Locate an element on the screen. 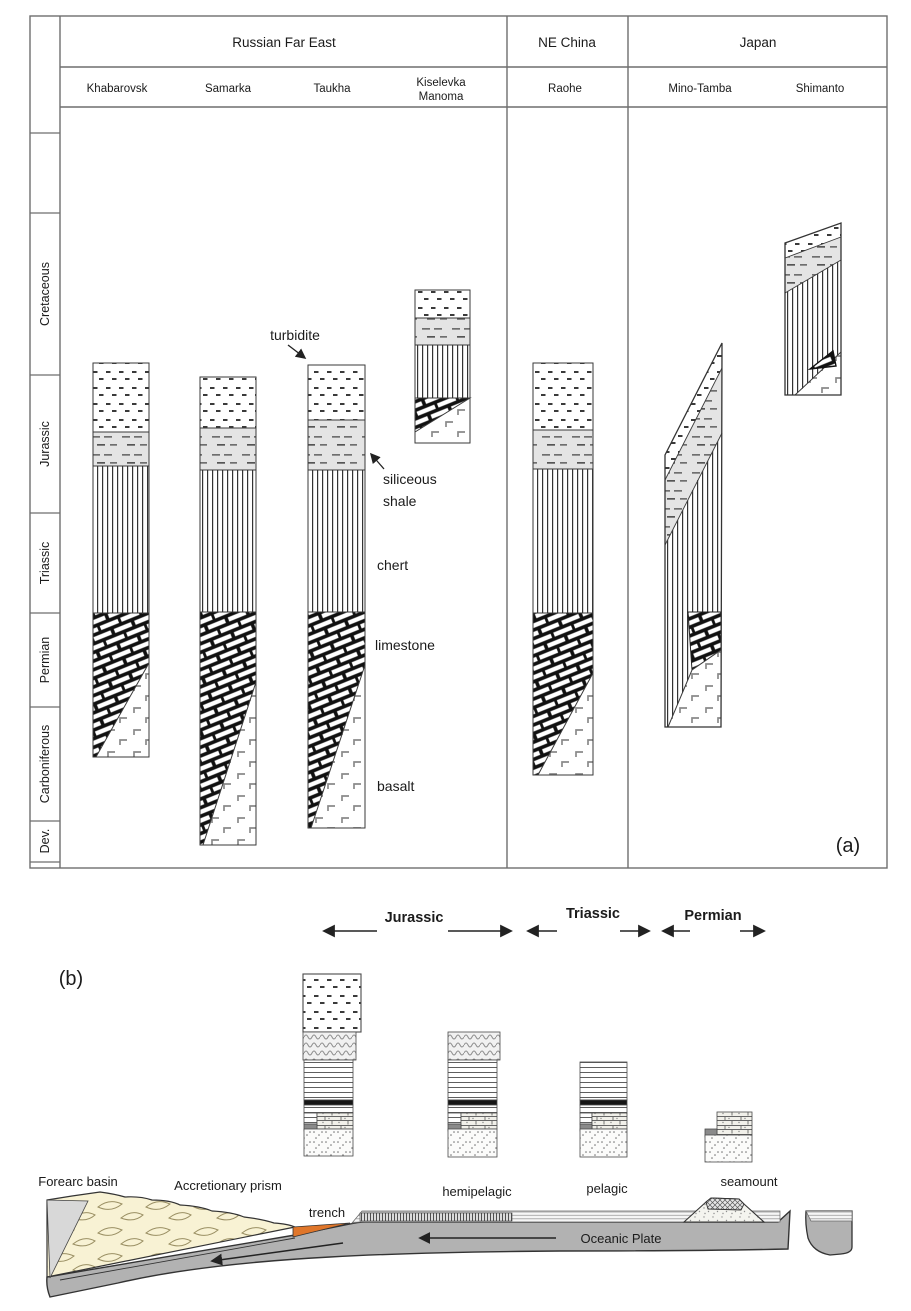  mini2-wavy-mudstone is located at coordinates (474, 1046).